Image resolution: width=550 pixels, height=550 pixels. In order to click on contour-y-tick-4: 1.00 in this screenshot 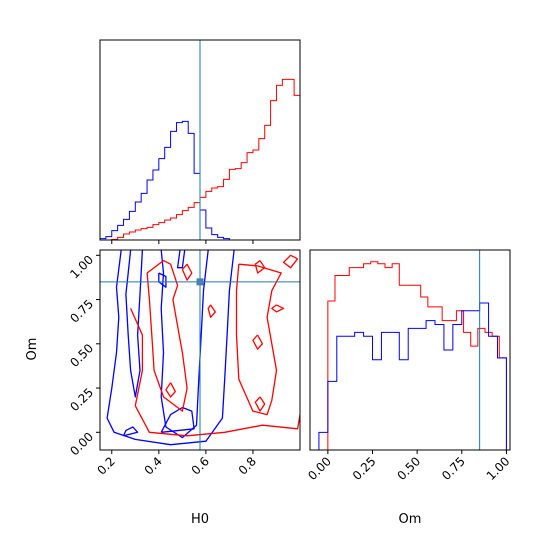, I will do `click(81, 267)`.